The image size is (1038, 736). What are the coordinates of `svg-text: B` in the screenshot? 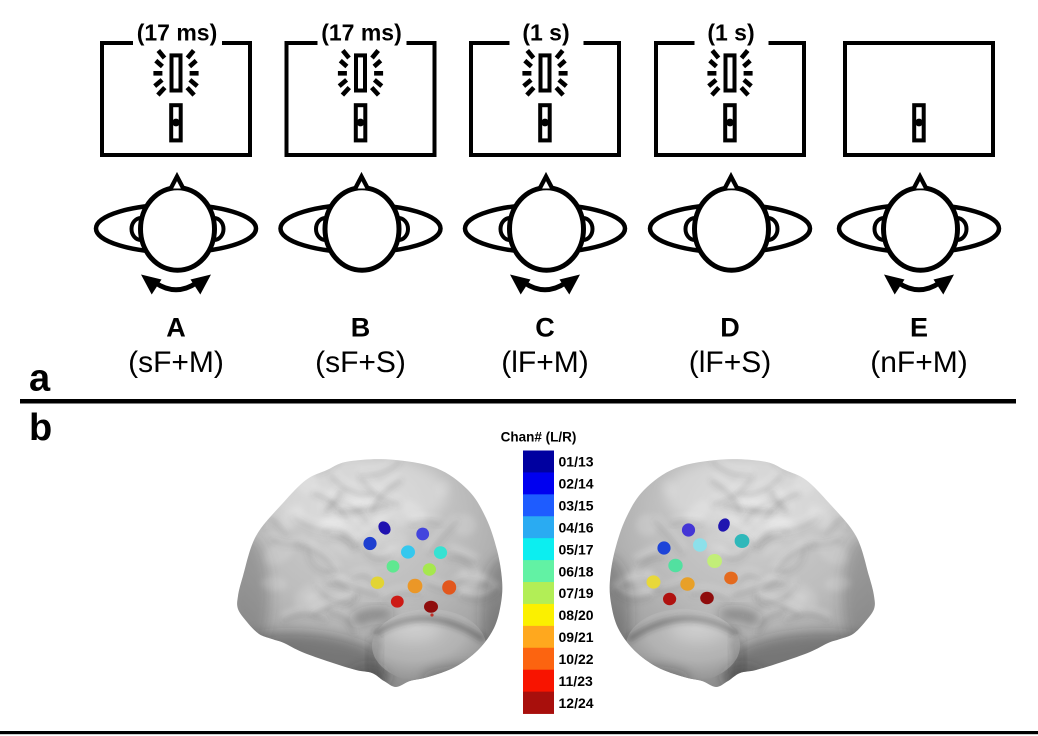 It's located at (361, 328).